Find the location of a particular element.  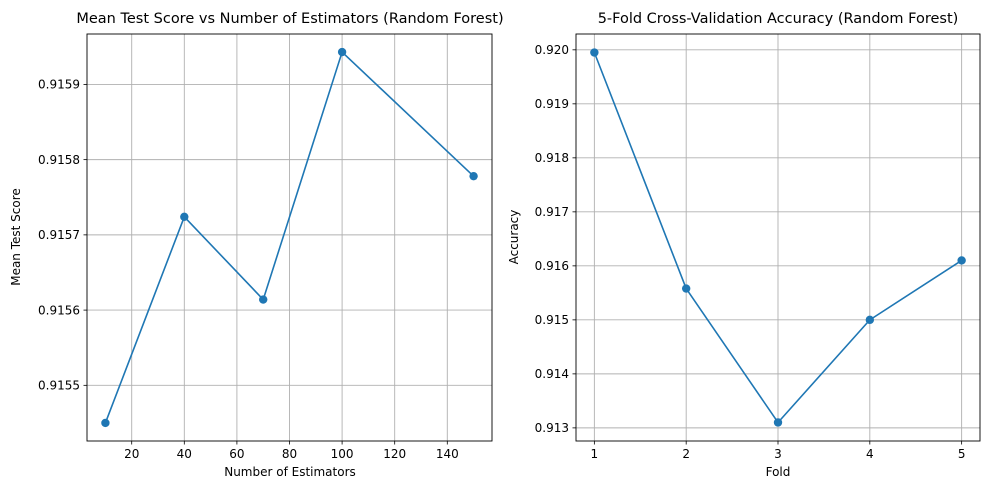

chart-2-yticks: 0.913 0.914 0.915 0.916 0.917 0.918 0.919 0.920 is located at coordinates (555, 239).